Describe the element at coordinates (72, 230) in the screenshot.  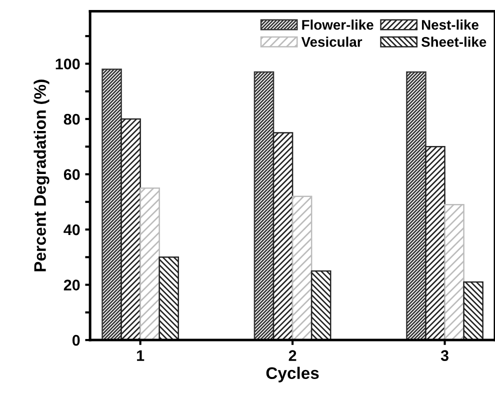
I see `y-tick-label: 40` at that location.